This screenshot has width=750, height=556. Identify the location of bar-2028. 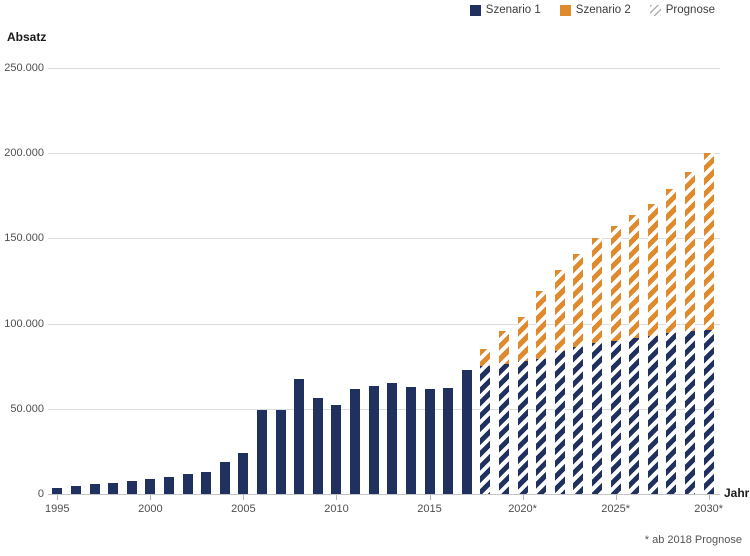
(671, 341).